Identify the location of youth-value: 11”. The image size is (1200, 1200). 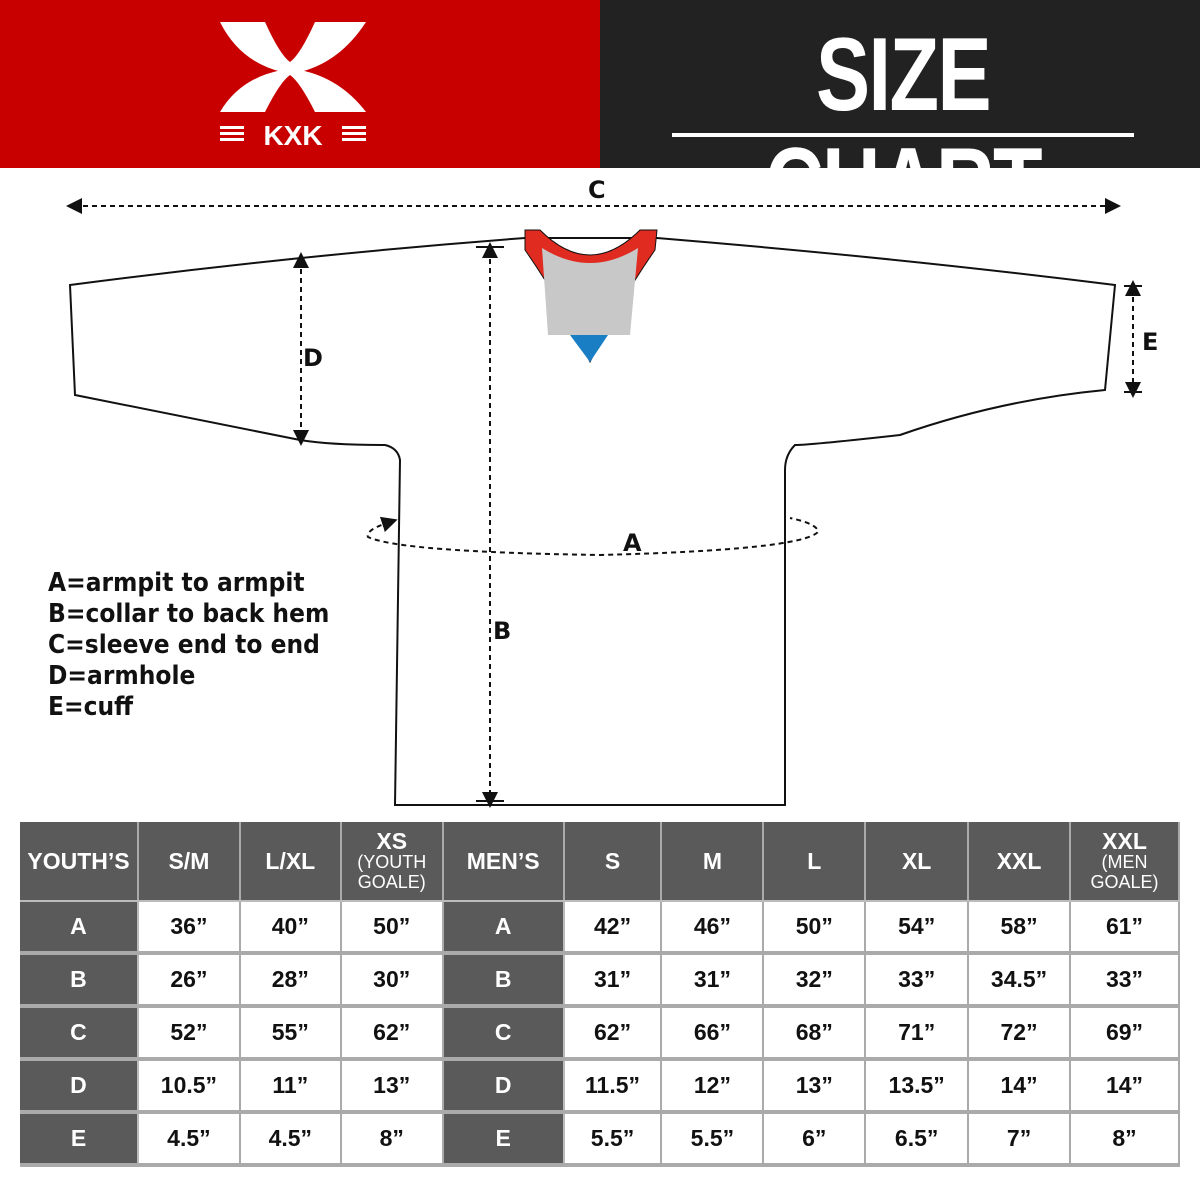
(290, 1086).